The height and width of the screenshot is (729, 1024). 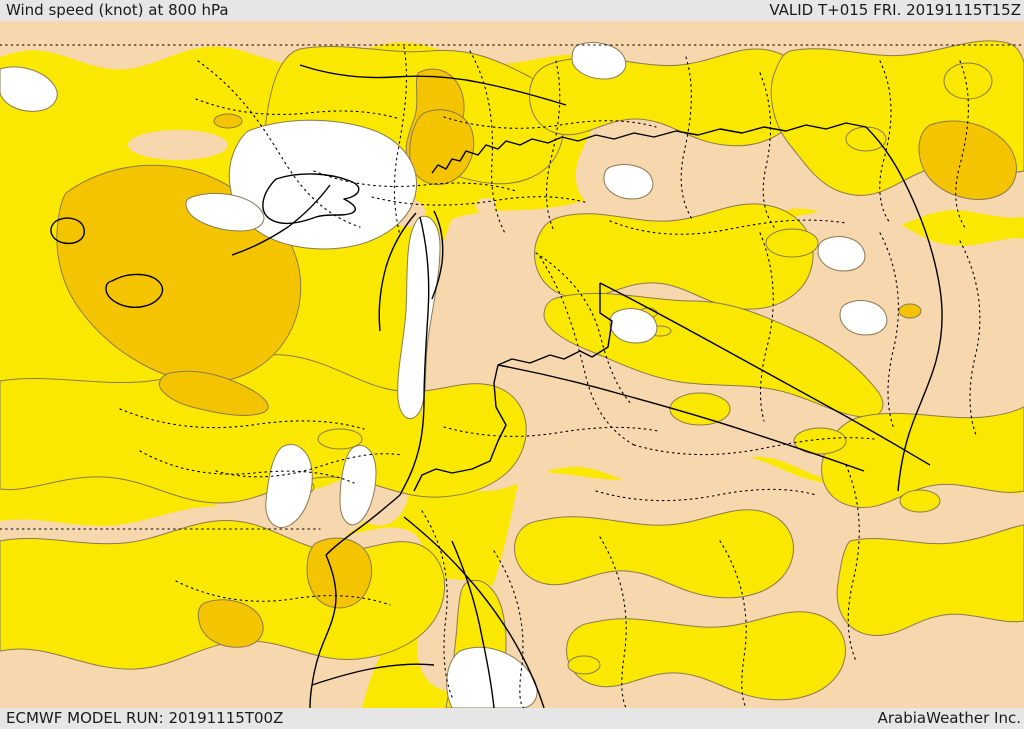 I want to click on border-egypt-israel, so click(x=363, y=525).